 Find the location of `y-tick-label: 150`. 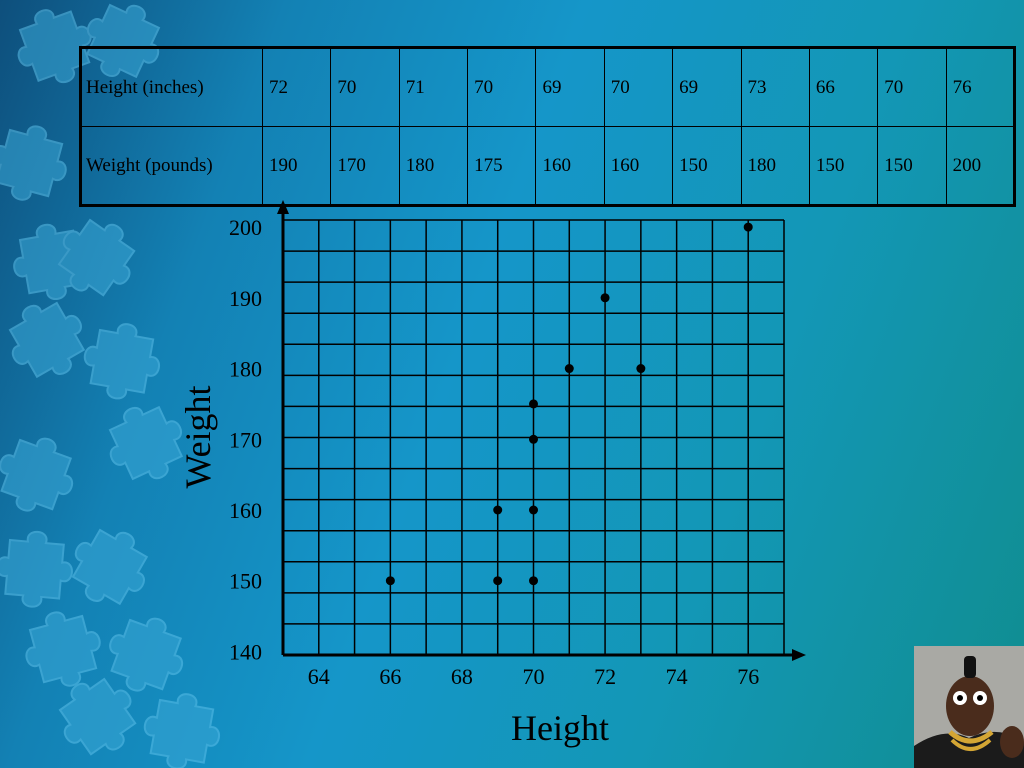

y-tick-label: 150 is located at coordinates (245, 581).